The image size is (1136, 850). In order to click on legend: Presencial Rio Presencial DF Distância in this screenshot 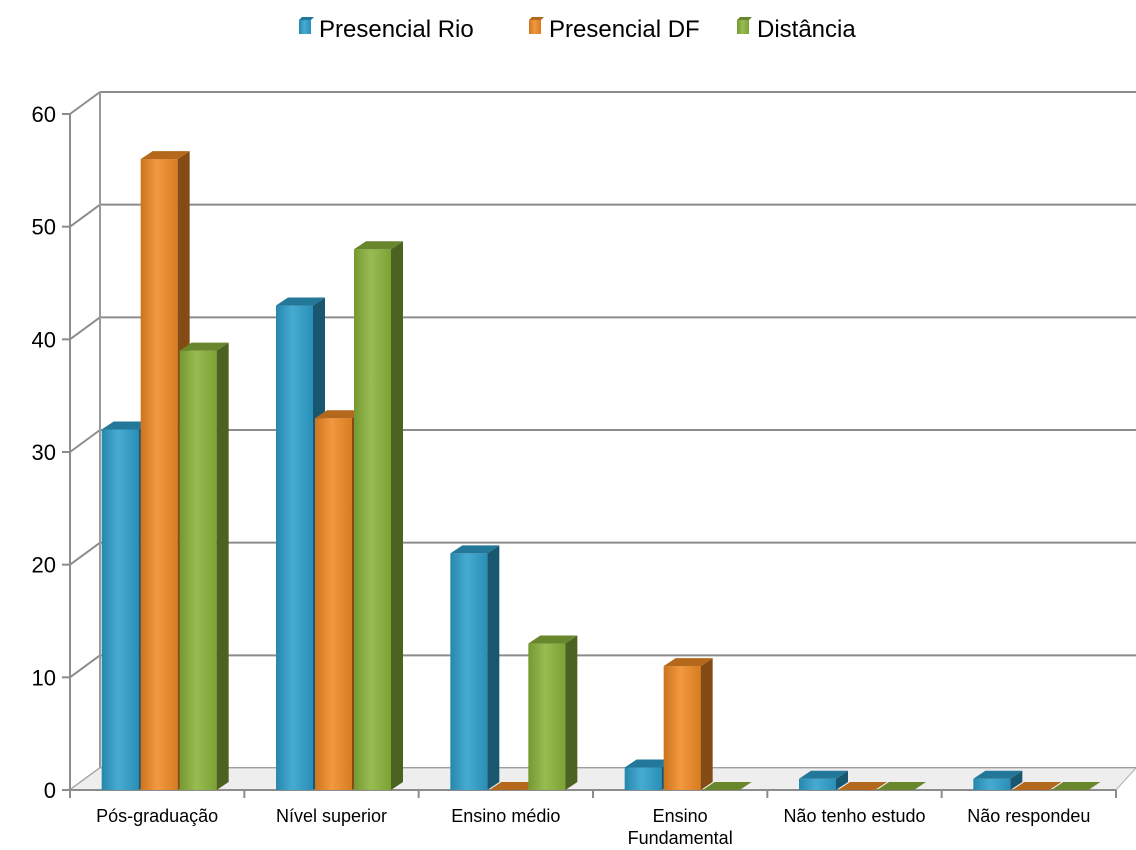, I will do `click(577, 29)`.